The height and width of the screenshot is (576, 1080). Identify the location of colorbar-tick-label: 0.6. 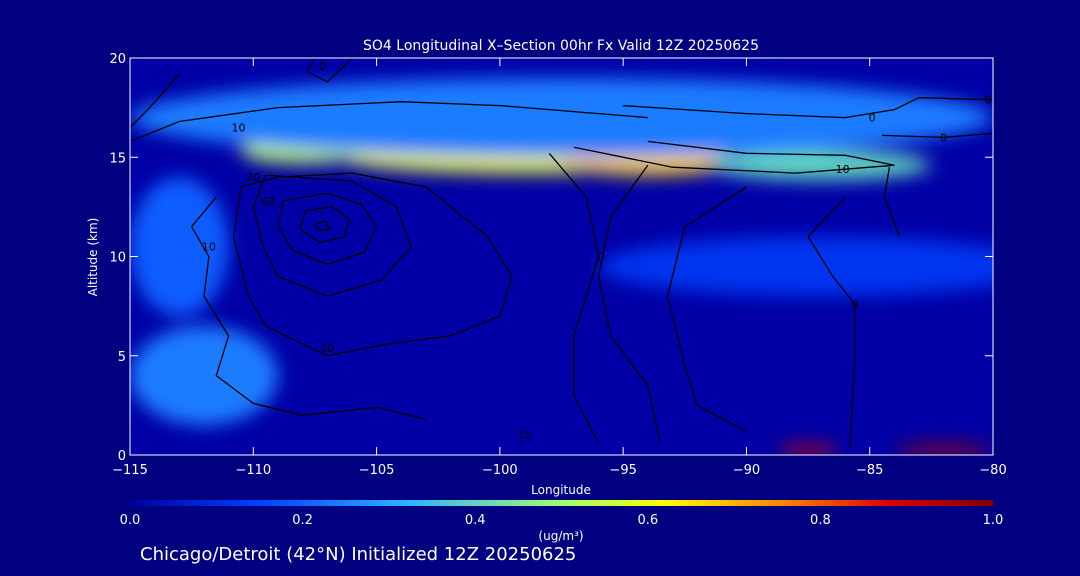
(647, 520).